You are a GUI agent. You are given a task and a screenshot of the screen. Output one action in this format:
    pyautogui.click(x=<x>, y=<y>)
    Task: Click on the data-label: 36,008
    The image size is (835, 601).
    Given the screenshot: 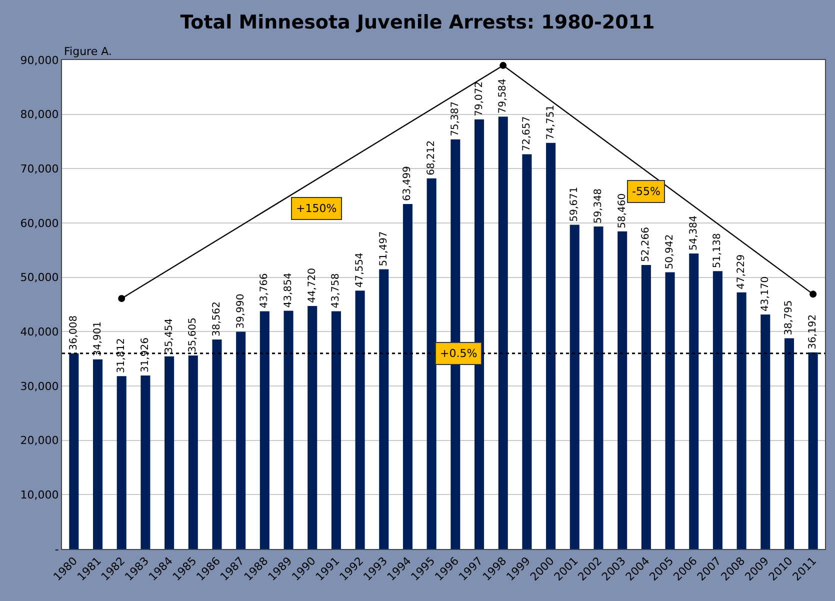 What is the action you would take?
    pyautogui.click(x=74, y=332)
    